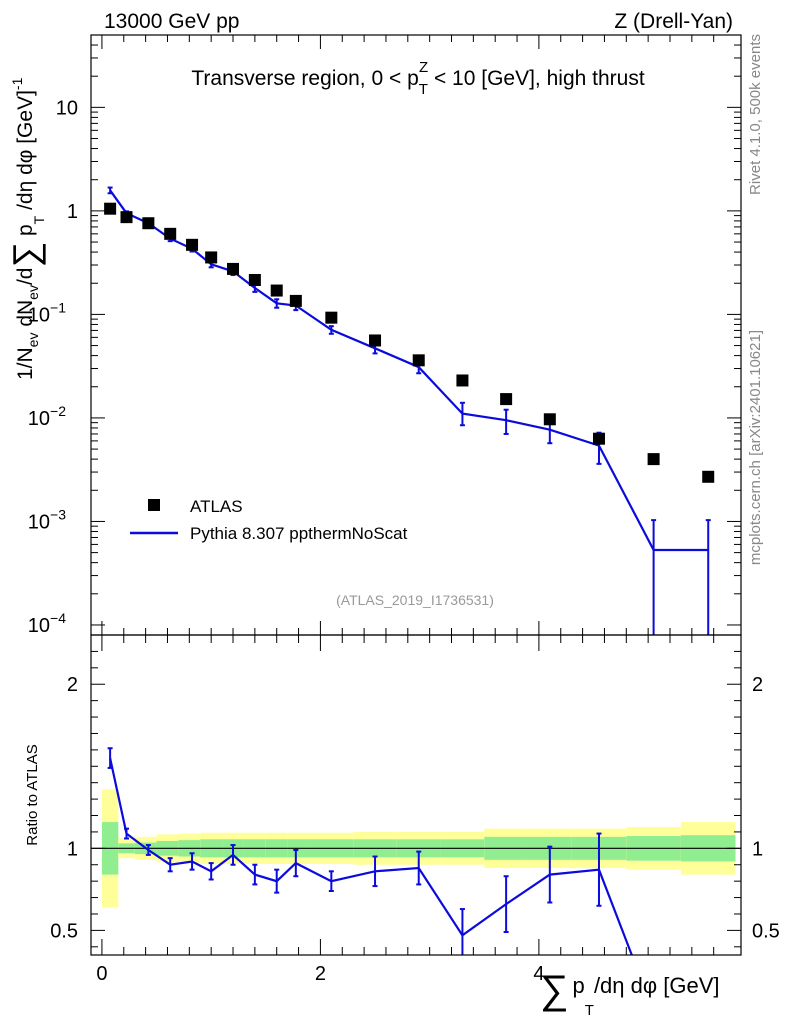 The width and height of the screenshot is (786, 1024). I want to click on main-y-axis-label: 1/Nev dNev/d∑ pT /dη dφ [GeV]-1, so click(26, 228).